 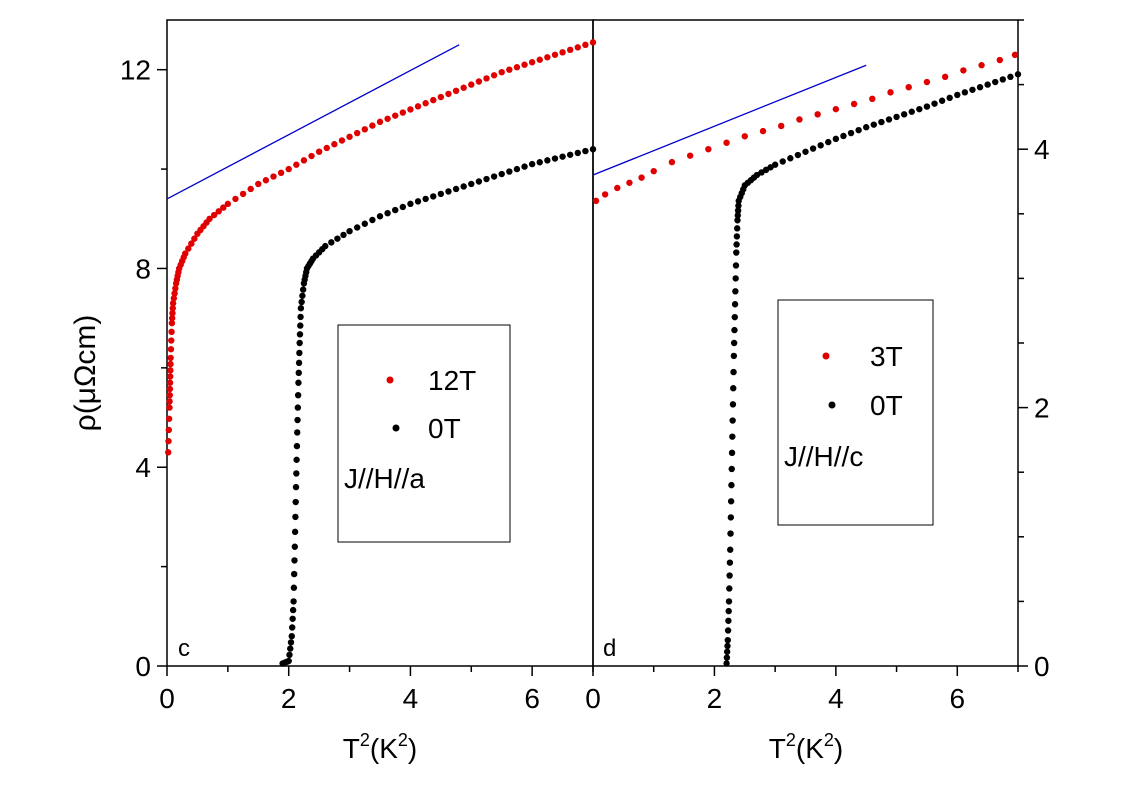 What do you see at coordinates (411, 698) in the screenshot?
I see `x-tick-label-c-2: 4` at bounding box center [411, 698].